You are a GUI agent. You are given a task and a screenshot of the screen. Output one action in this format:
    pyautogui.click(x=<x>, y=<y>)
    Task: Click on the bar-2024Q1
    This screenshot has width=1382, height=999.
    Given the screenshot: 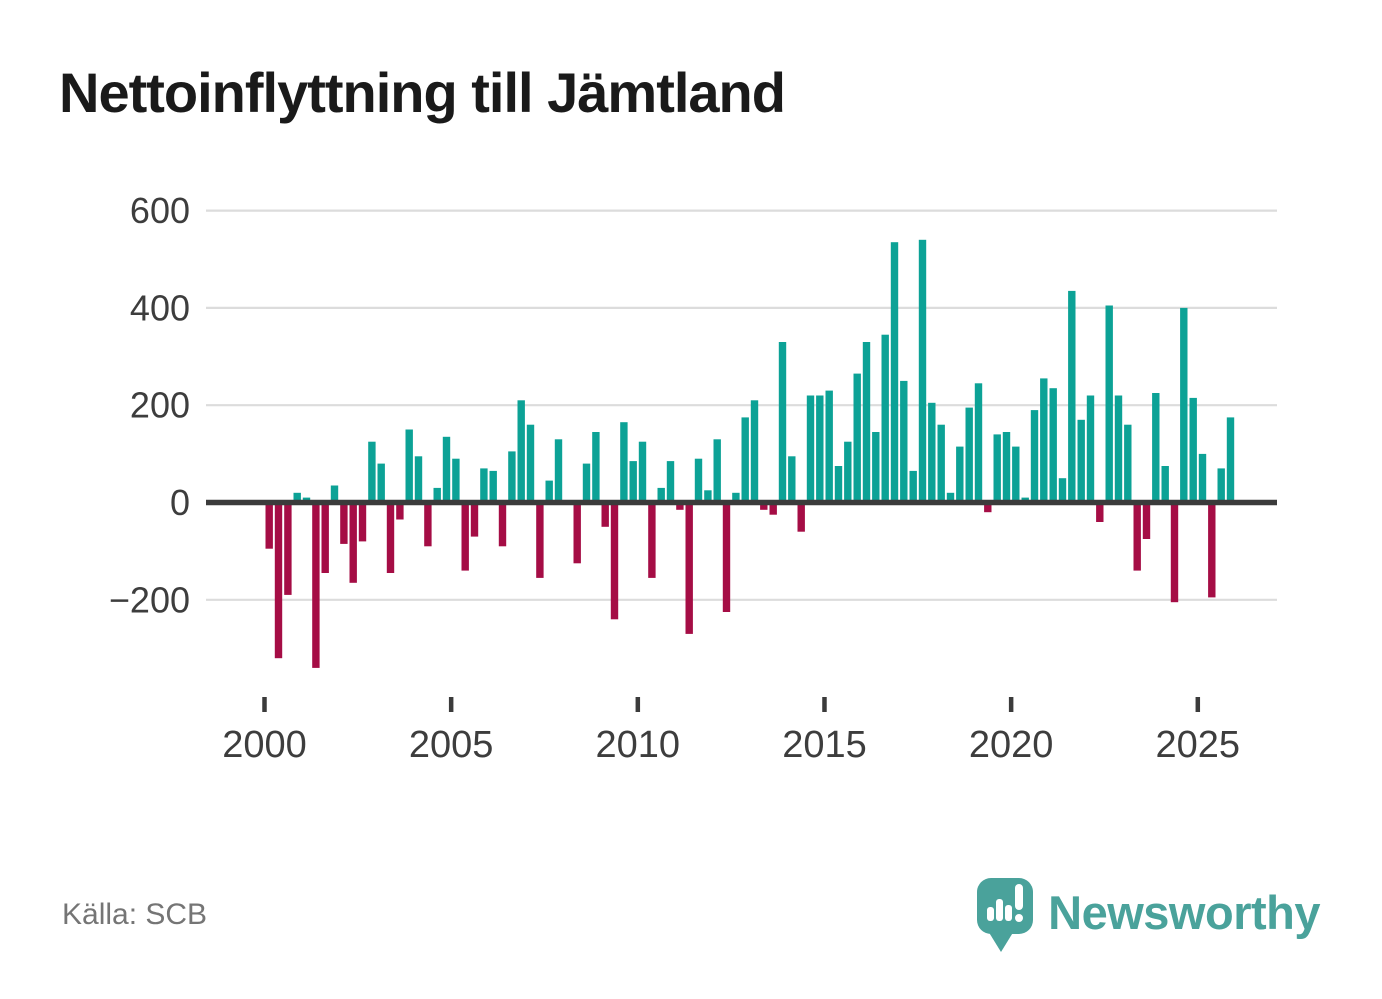 What is the action you would take?
    pyautogui.click(x=1165, y=484)
    